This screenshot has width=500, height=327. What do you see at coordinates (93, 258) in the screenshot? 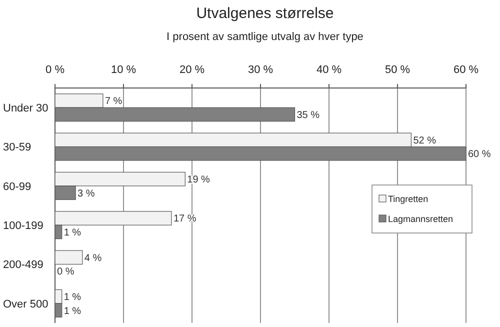
I see `data-label: 4 %` at bounding box center [93, 258].